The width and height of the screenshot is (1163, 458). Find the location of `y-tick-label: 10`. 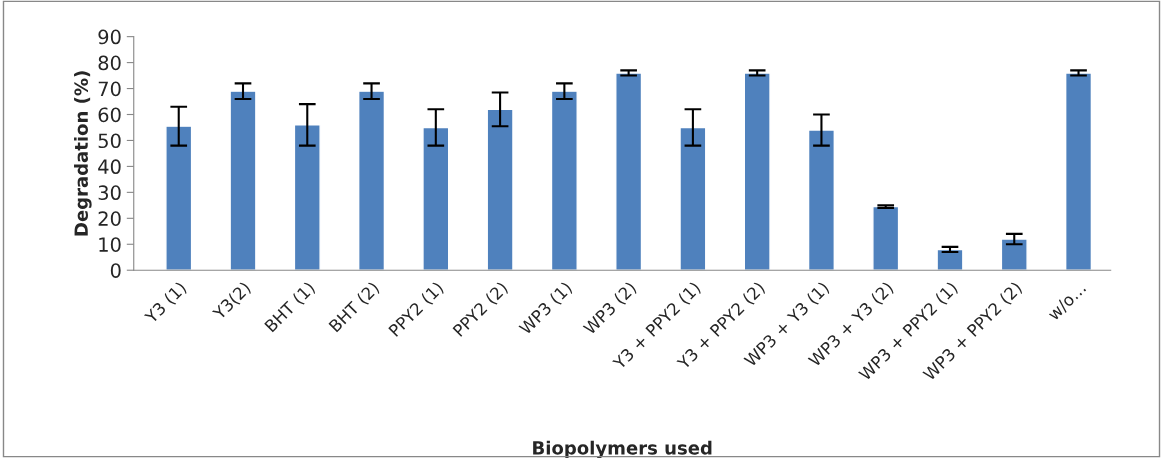

y-tick-label: 10 is located at coordinates (110, 244).